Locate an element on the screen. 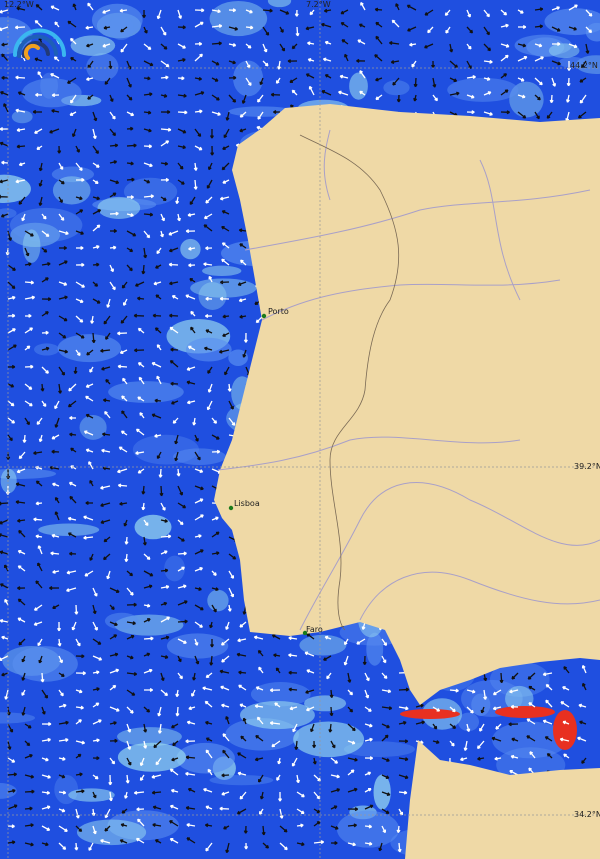 The height and width of the screenshot is (859, 600). rainbow-arc-logo is located at coordinates (39, 44).